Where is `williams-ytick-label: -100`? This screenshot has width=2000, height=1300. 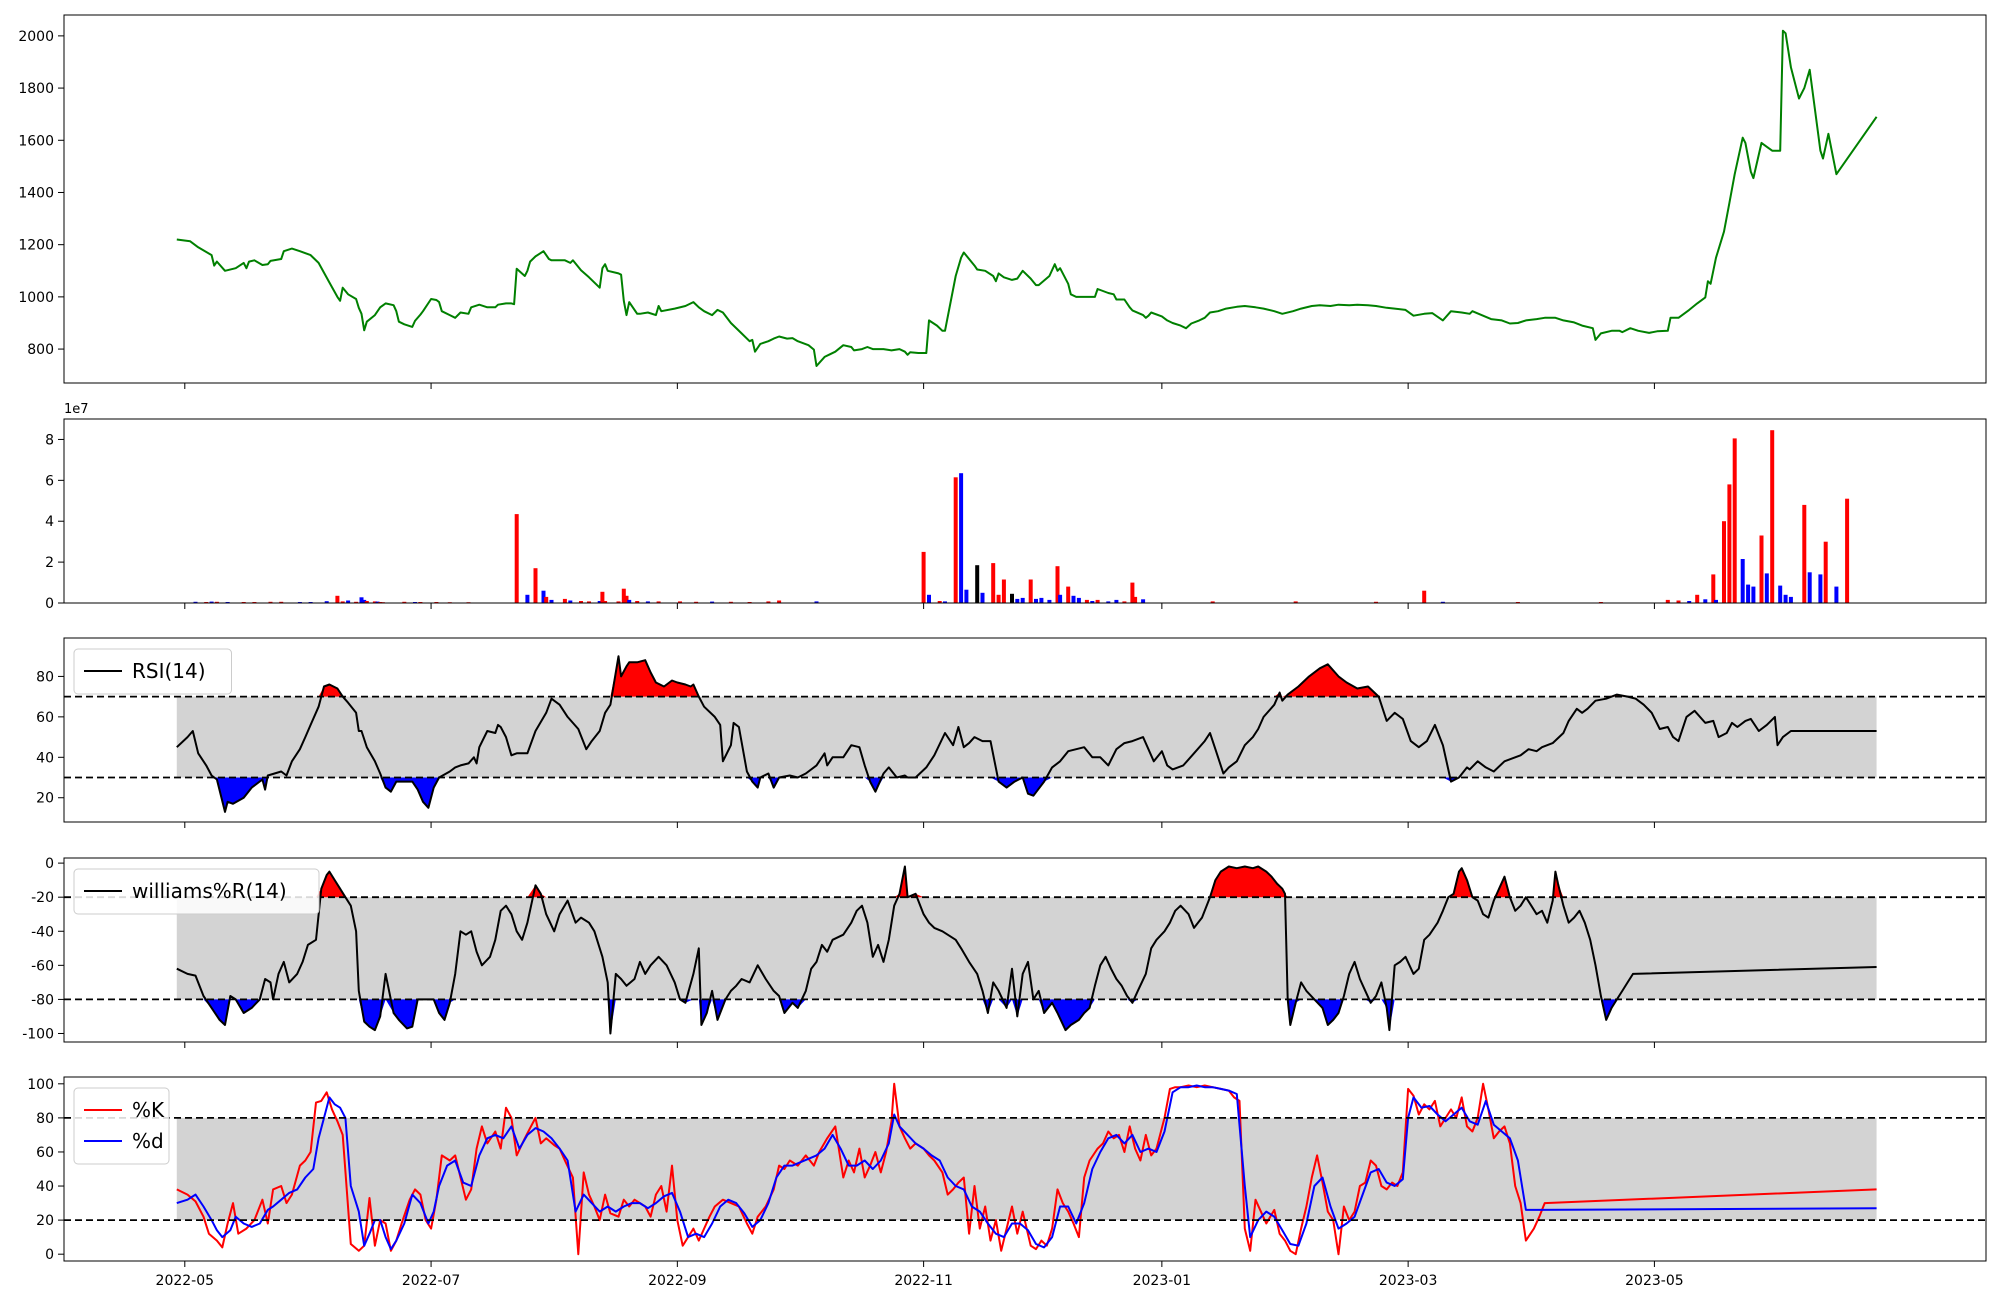
williams-ytick-label: -100 is located at coordinates (38, 1034).